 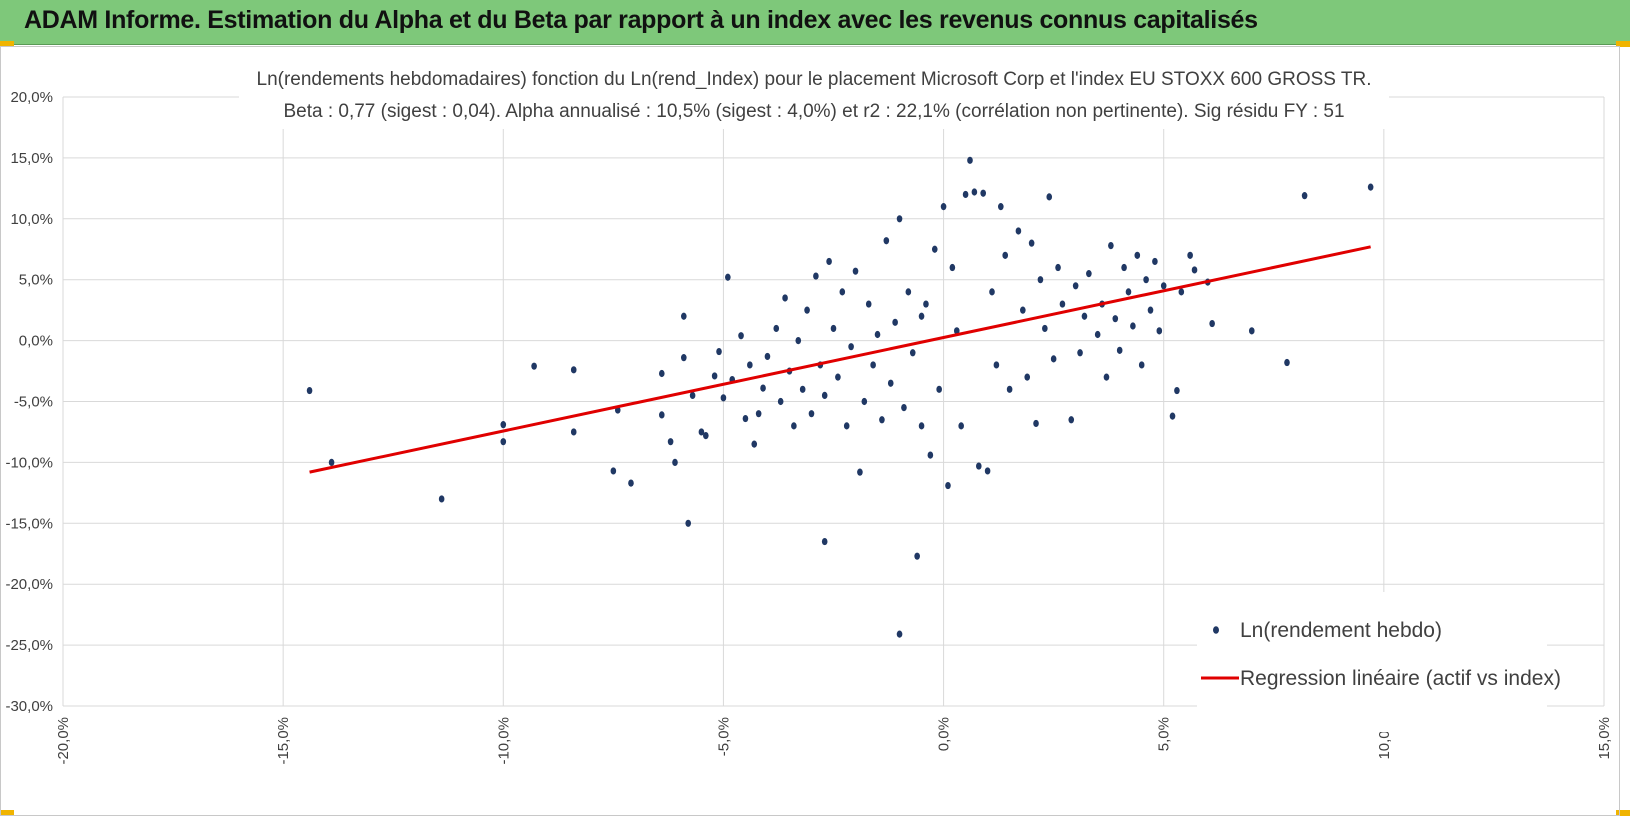 What do you see at coordinates (36, 280) in the screenshot?
I see `y-tick-label: 5,0%` at bounding box center [36, 280].